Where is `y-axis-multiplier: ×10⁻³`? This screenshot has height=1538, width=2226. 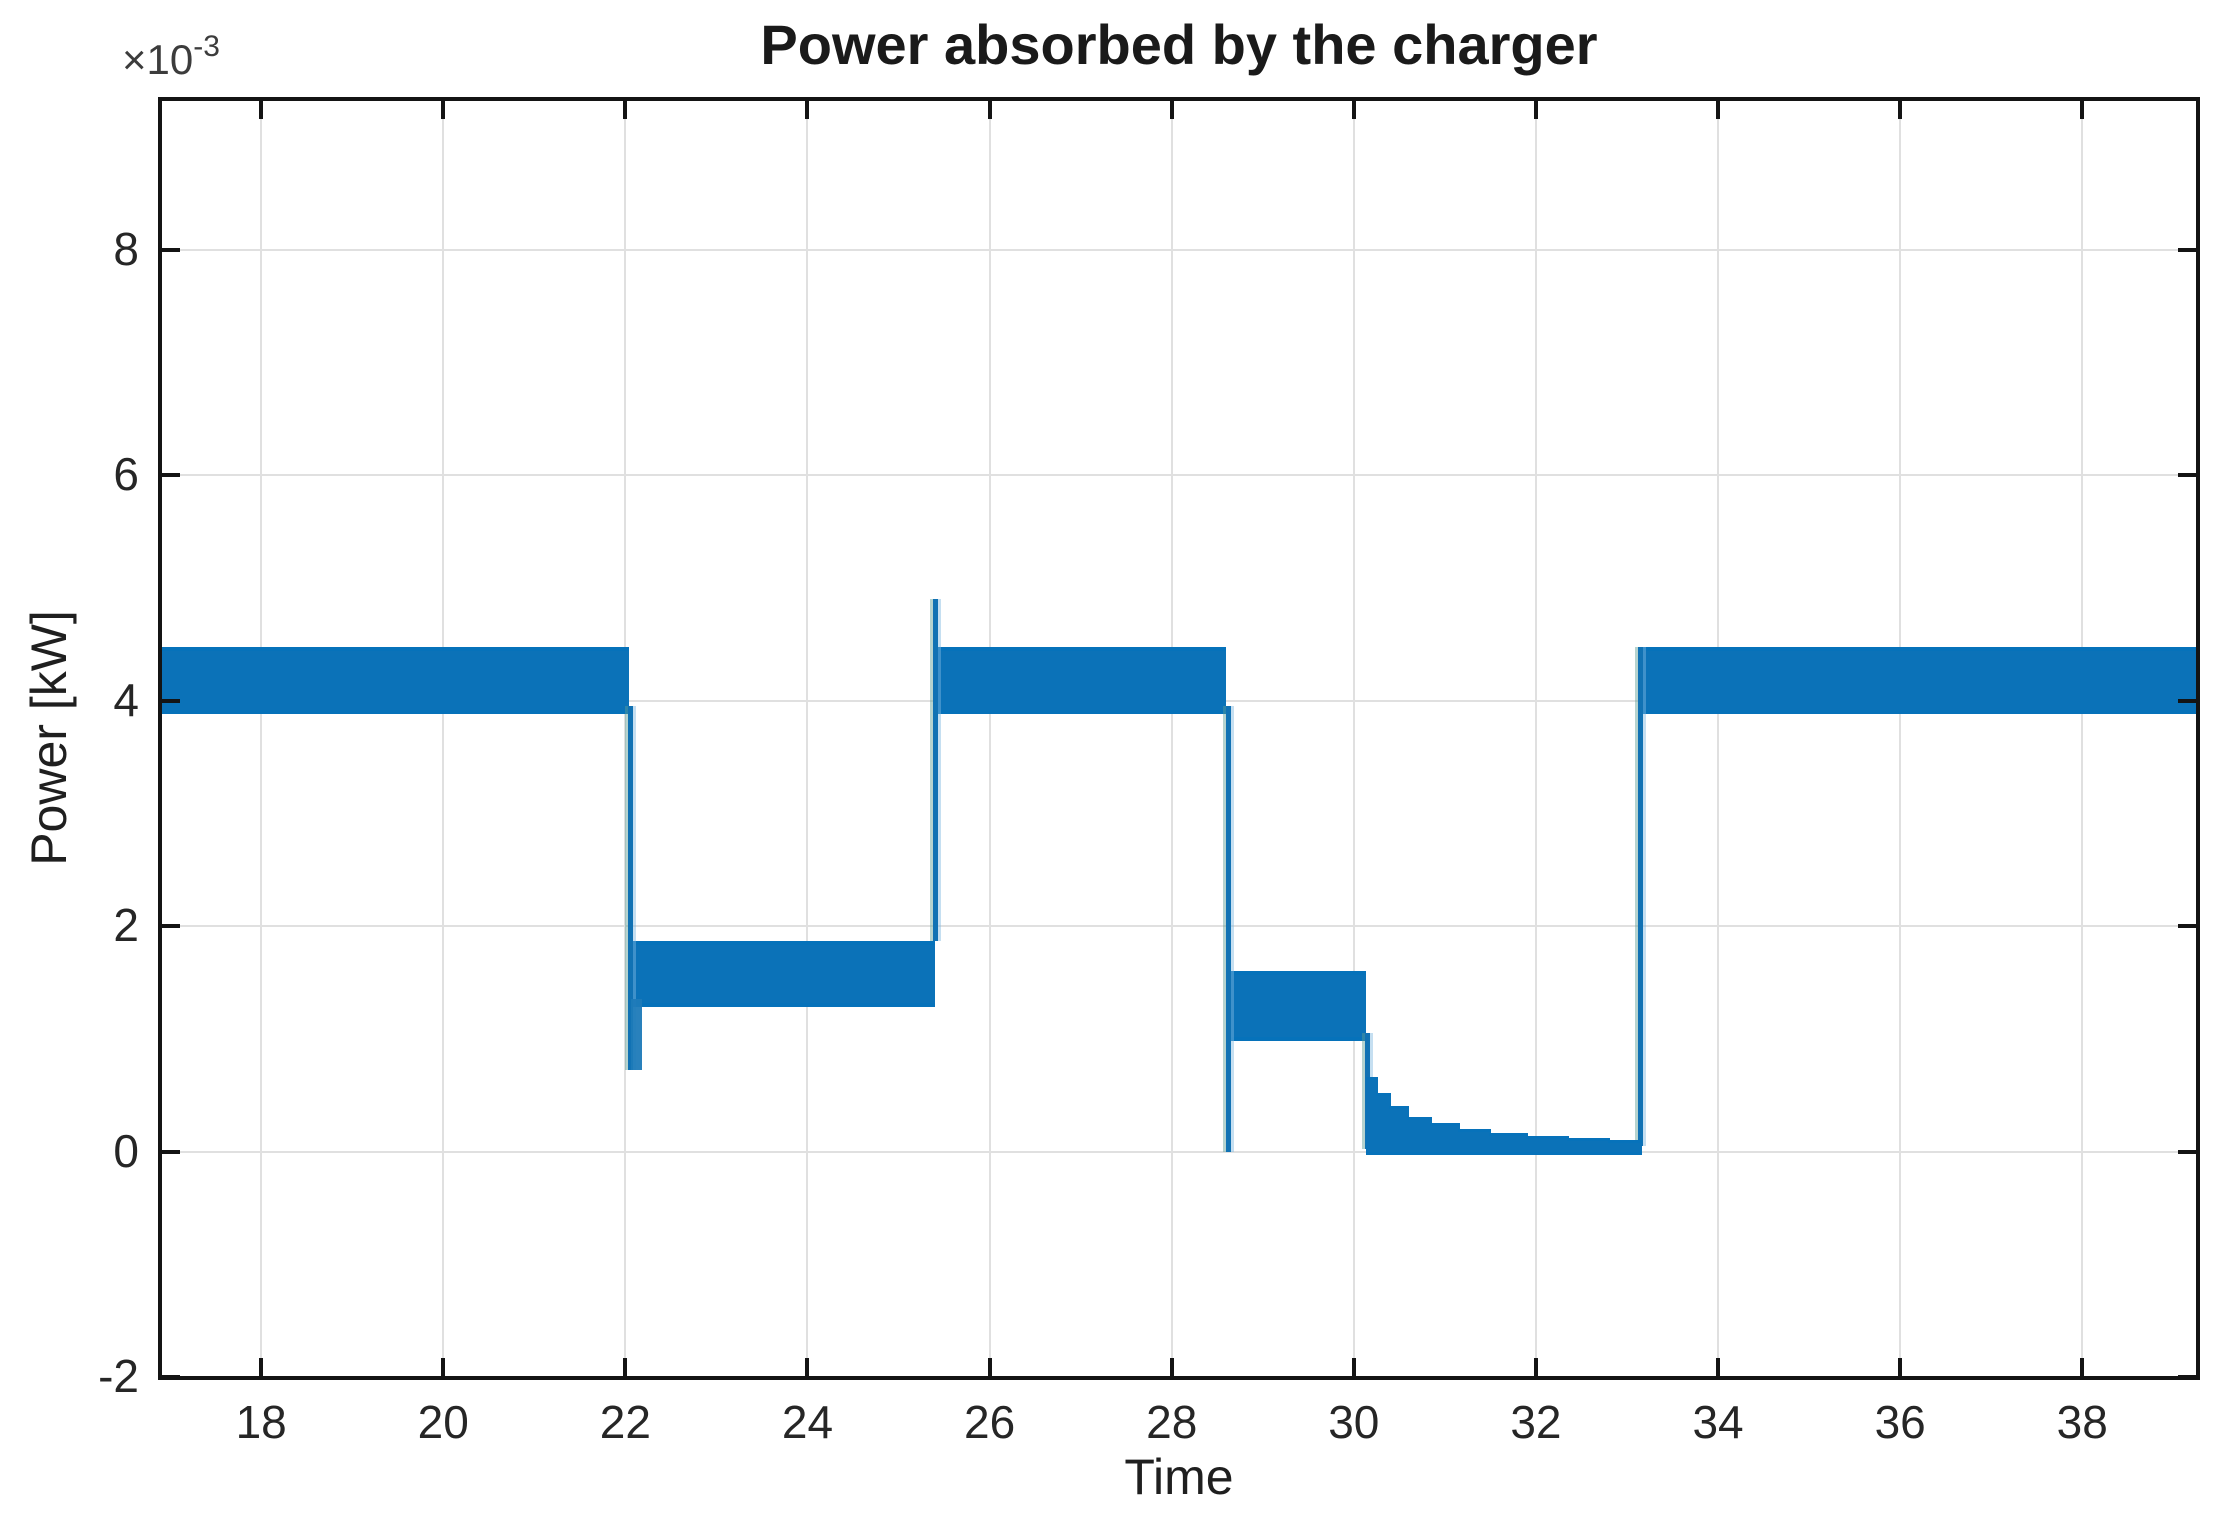 y-axis-multiplier: ×10⁻³ is located at coordinates (171, 57).